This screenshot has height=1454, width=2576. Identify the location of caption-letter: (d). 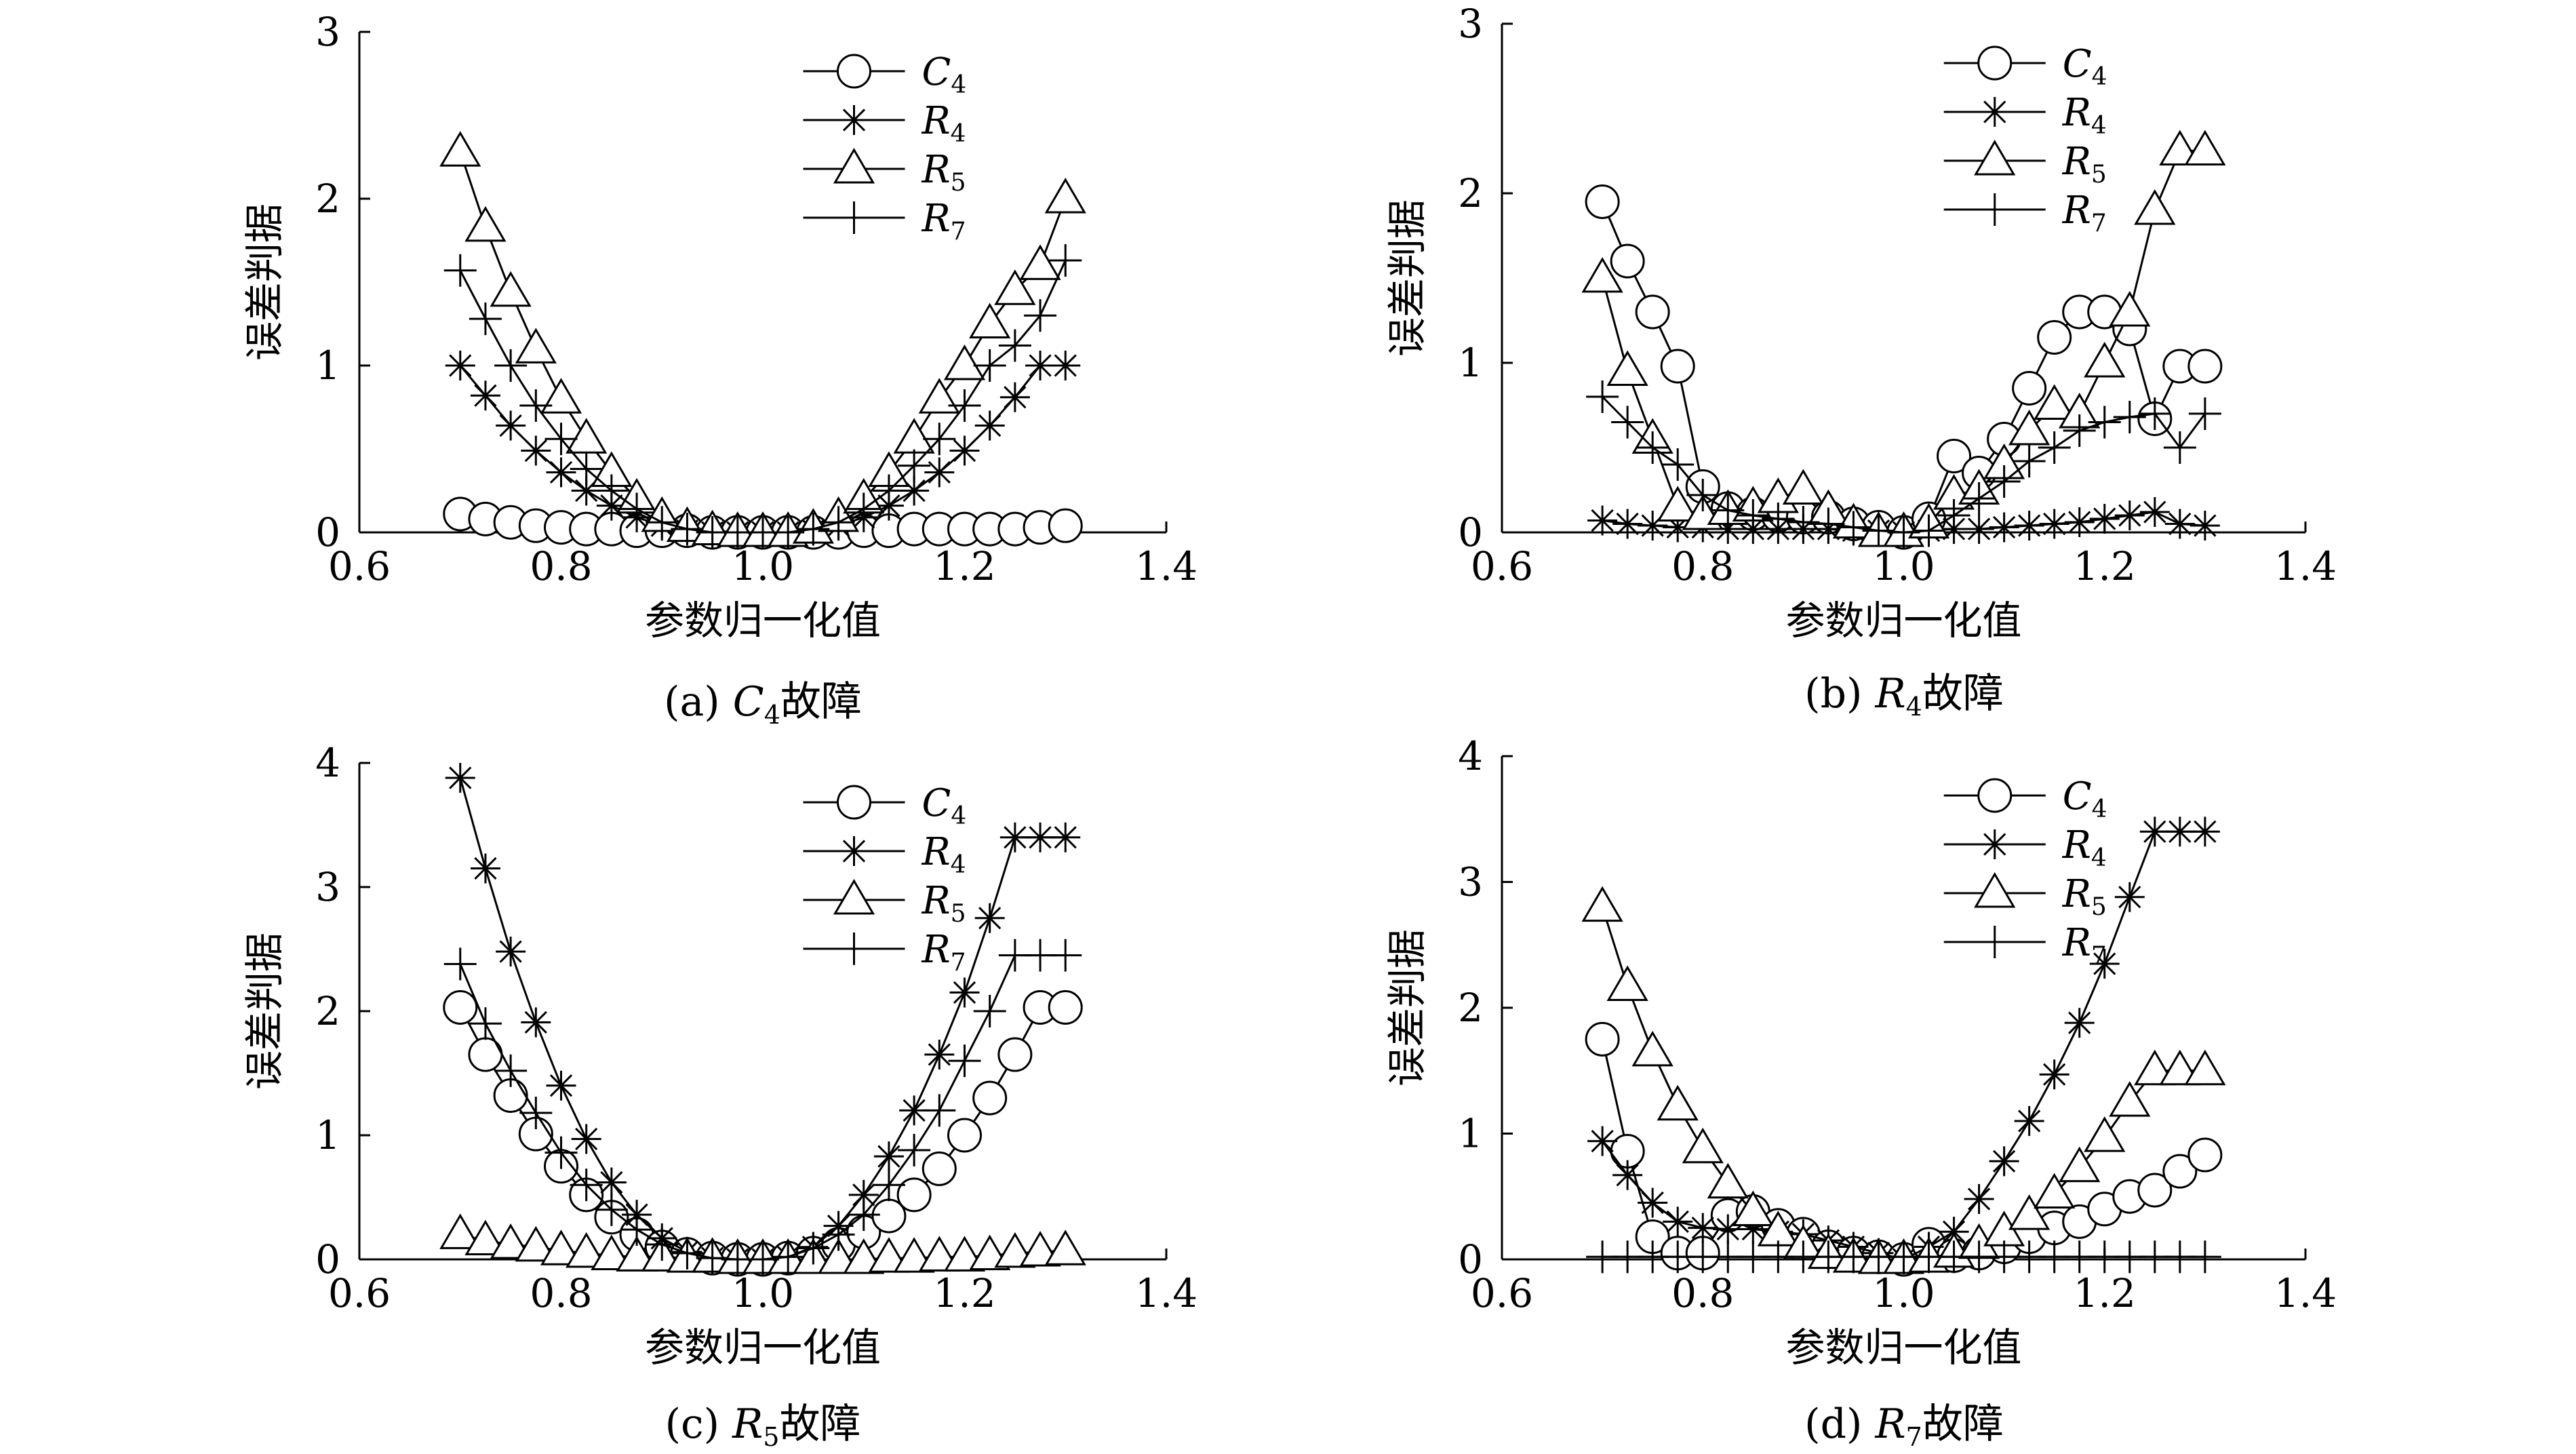
(1840, 1424).